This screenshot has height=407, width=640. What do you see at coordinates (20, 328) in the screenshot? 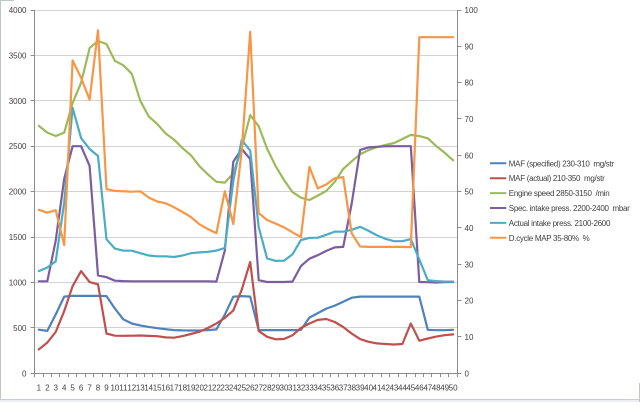
I see `svg-text: 500` at bounding box center [20, 328].